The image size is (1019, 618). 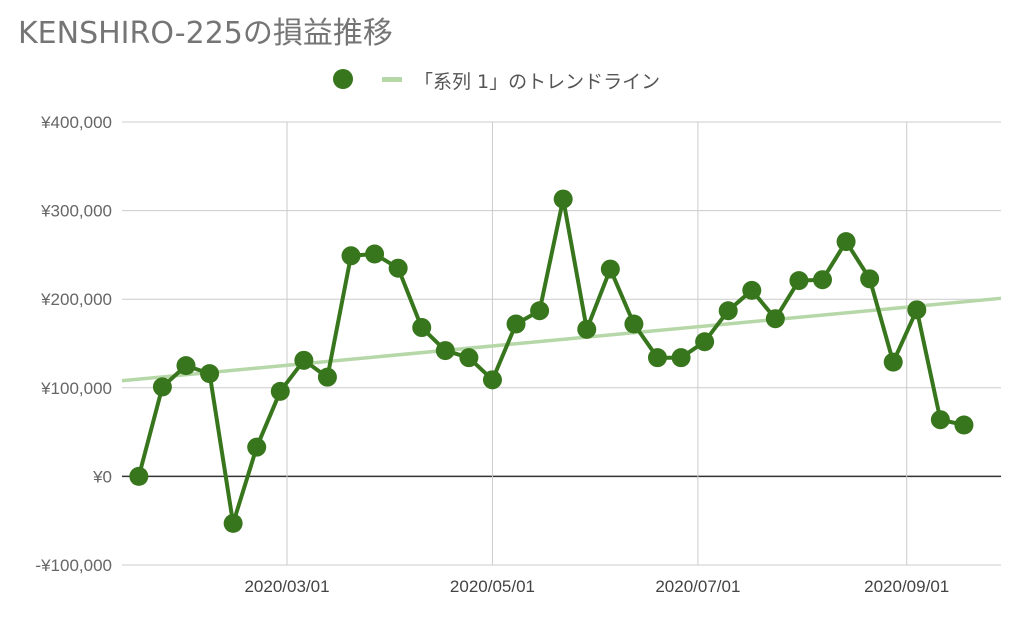 What do you see at coordinates (537, 82) in the screenshot?
I see `legend-trendline-label: 「系列 1」のトレンドライン` at bounding box center [537, 82].